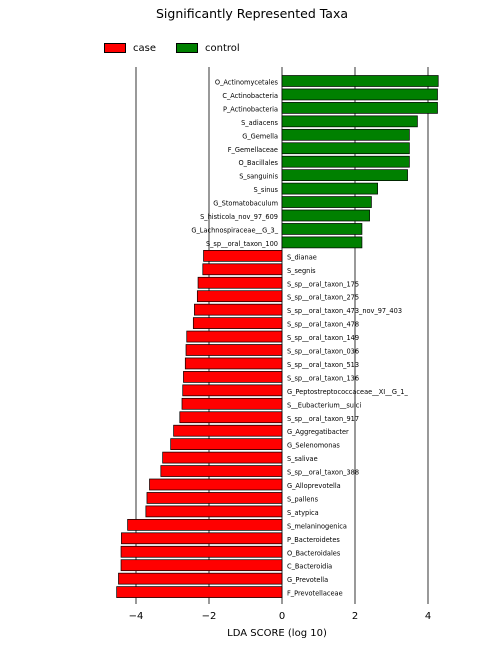 The image size is (504, 651). I want to click on bar-label-29: S_sp__oral_taxon_388, so click(323, 473).